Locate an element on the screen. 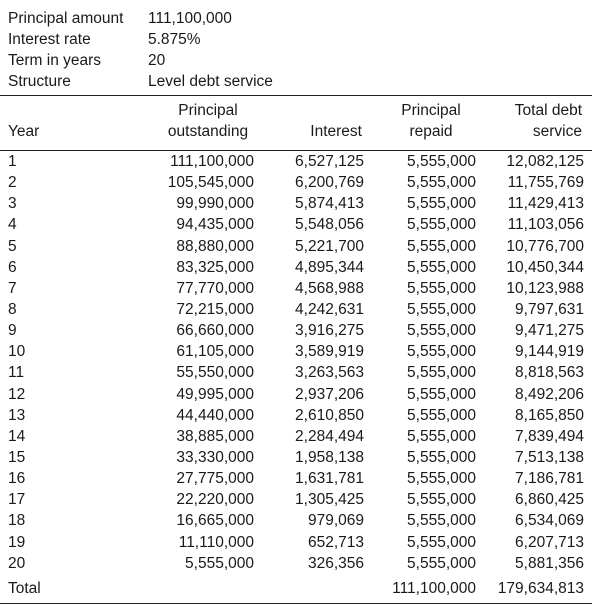 This screenshot has height=610, width=592. summary-row-structure: Structure Level debt service is located at coordinates (140, 81).